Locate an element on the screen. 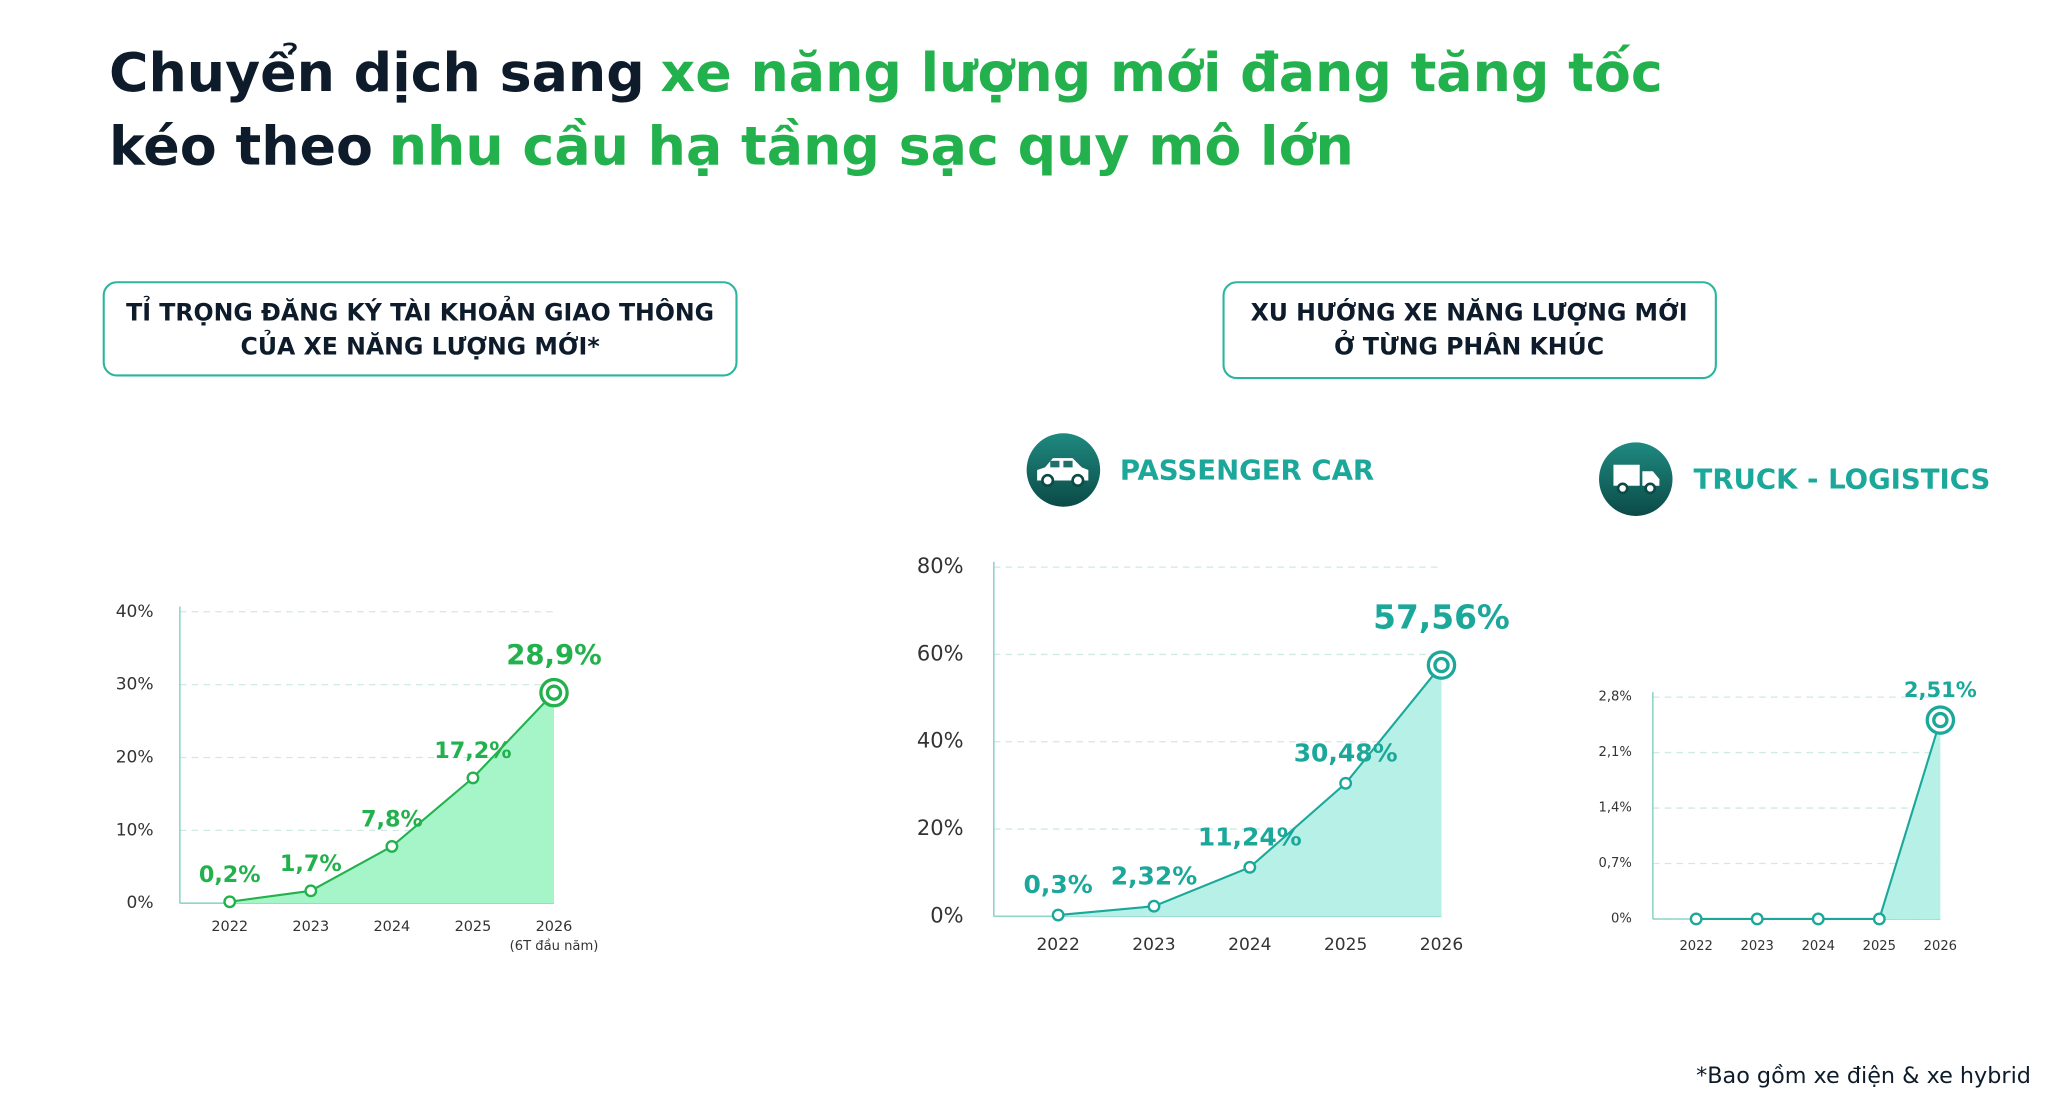  box-text: XU HƯỚNG XE NĂNG LƯỢNG MỚI is located at coordinates (1469, 312).